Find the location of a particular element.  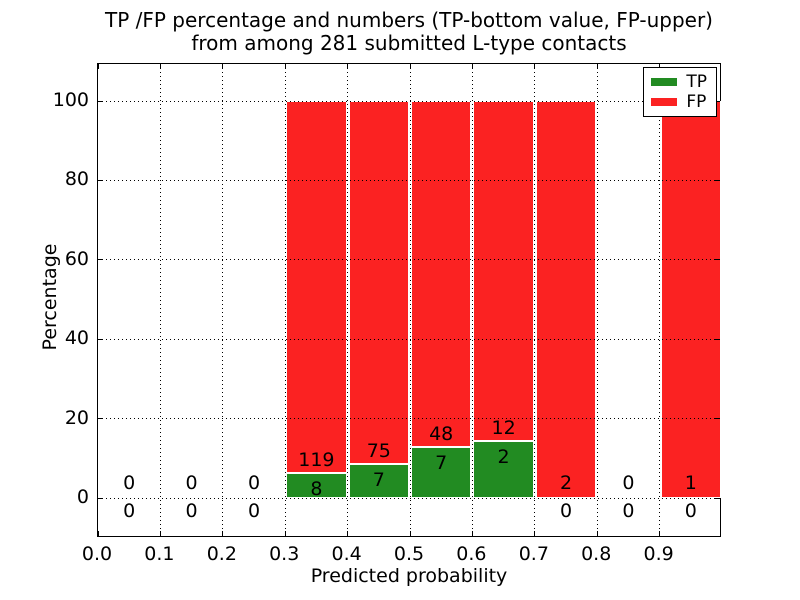

legend-item-tp: TP is located at coordinates (679, 82).